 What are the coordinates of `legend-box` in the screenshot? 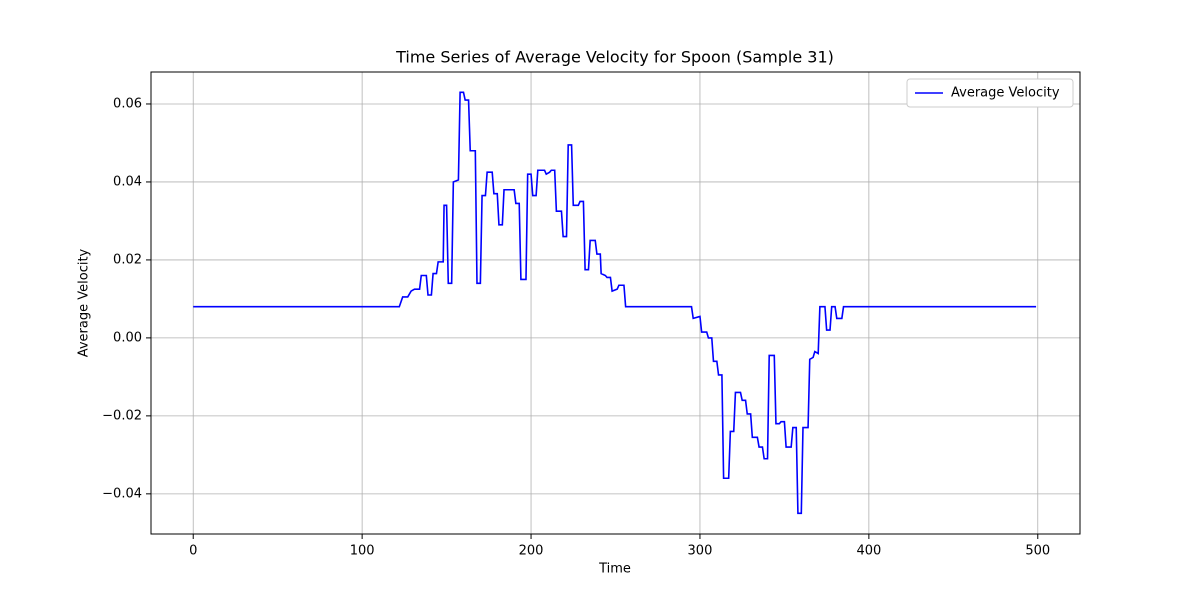 It's located at (990, 93).